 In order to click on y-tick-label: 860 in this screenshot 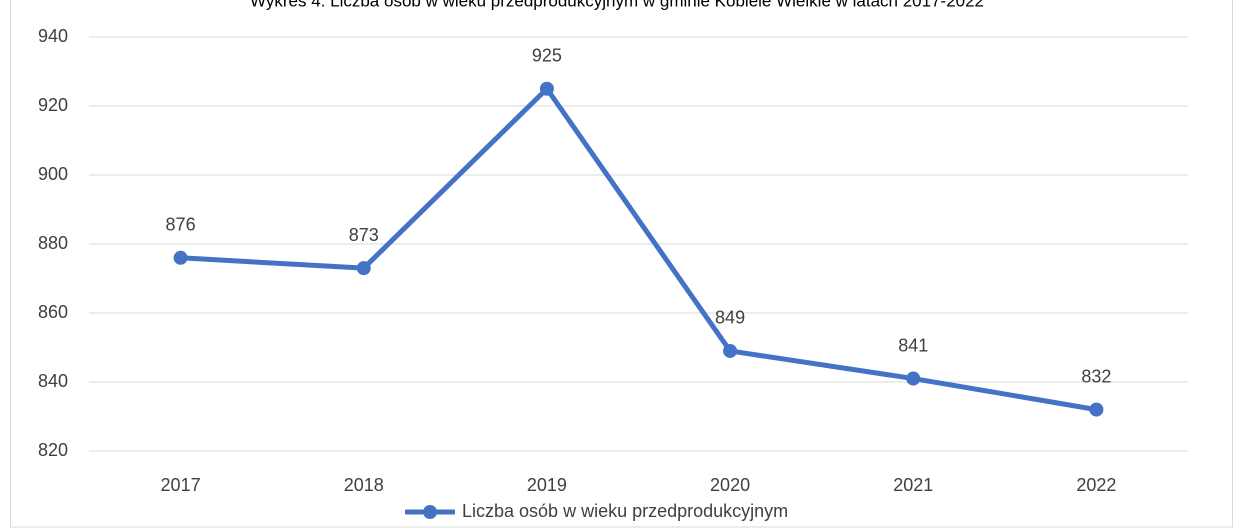, I will do `click(53, 312)`.